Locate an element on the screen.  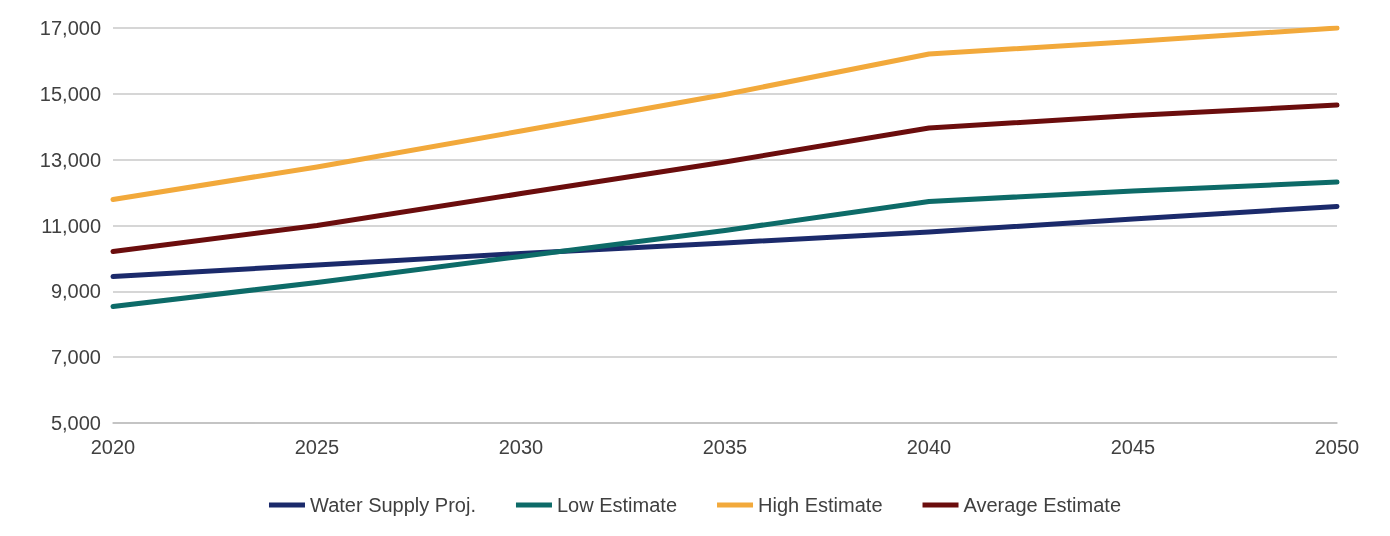
y-tick-label: 13,000 is located at coordinates (70, 159).